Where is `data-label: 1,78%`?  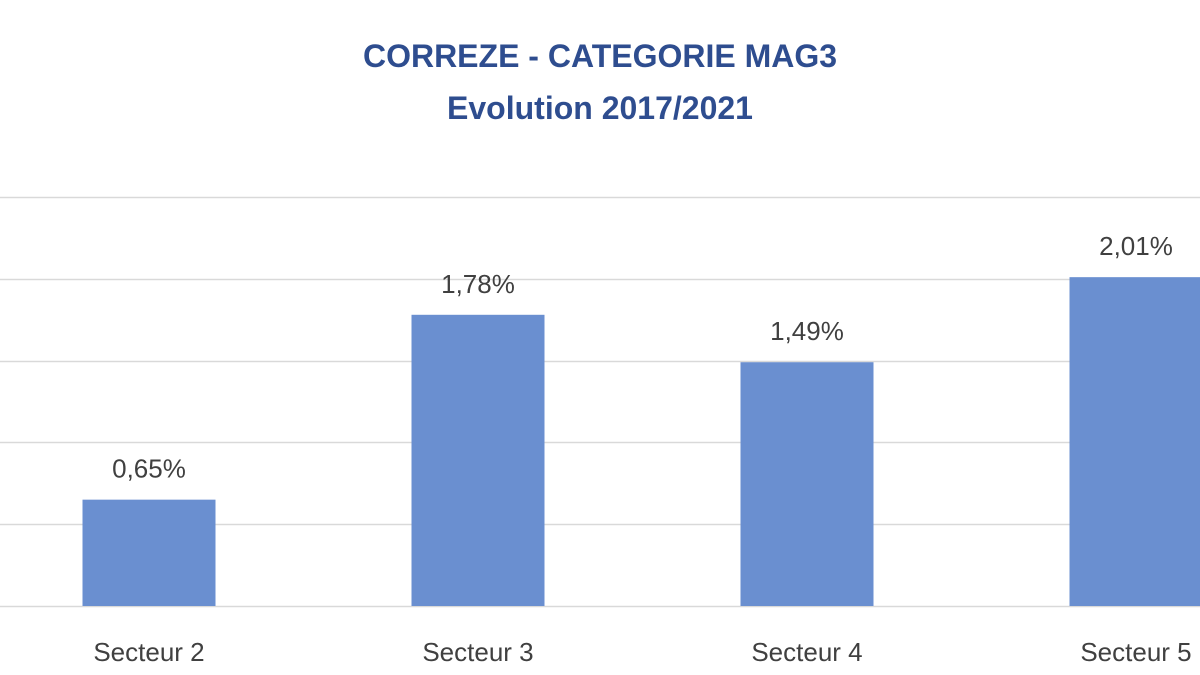 data-label: 1,78% is located at coordinates (478, 284).